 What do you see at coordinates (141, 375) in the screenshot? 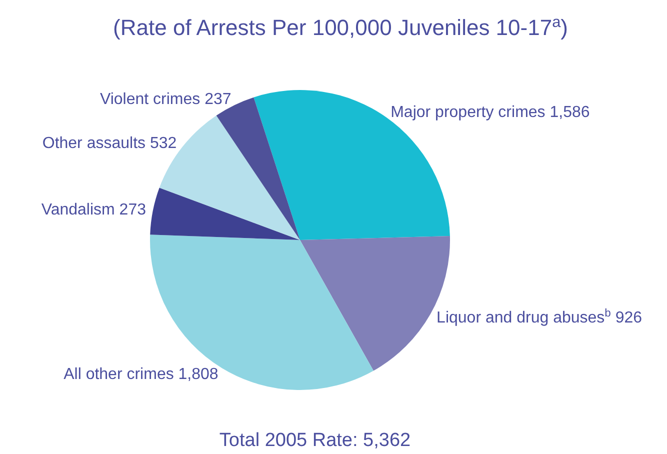
I see `slice-label: All other crimes 1,808` at bounding box center [141, 375].